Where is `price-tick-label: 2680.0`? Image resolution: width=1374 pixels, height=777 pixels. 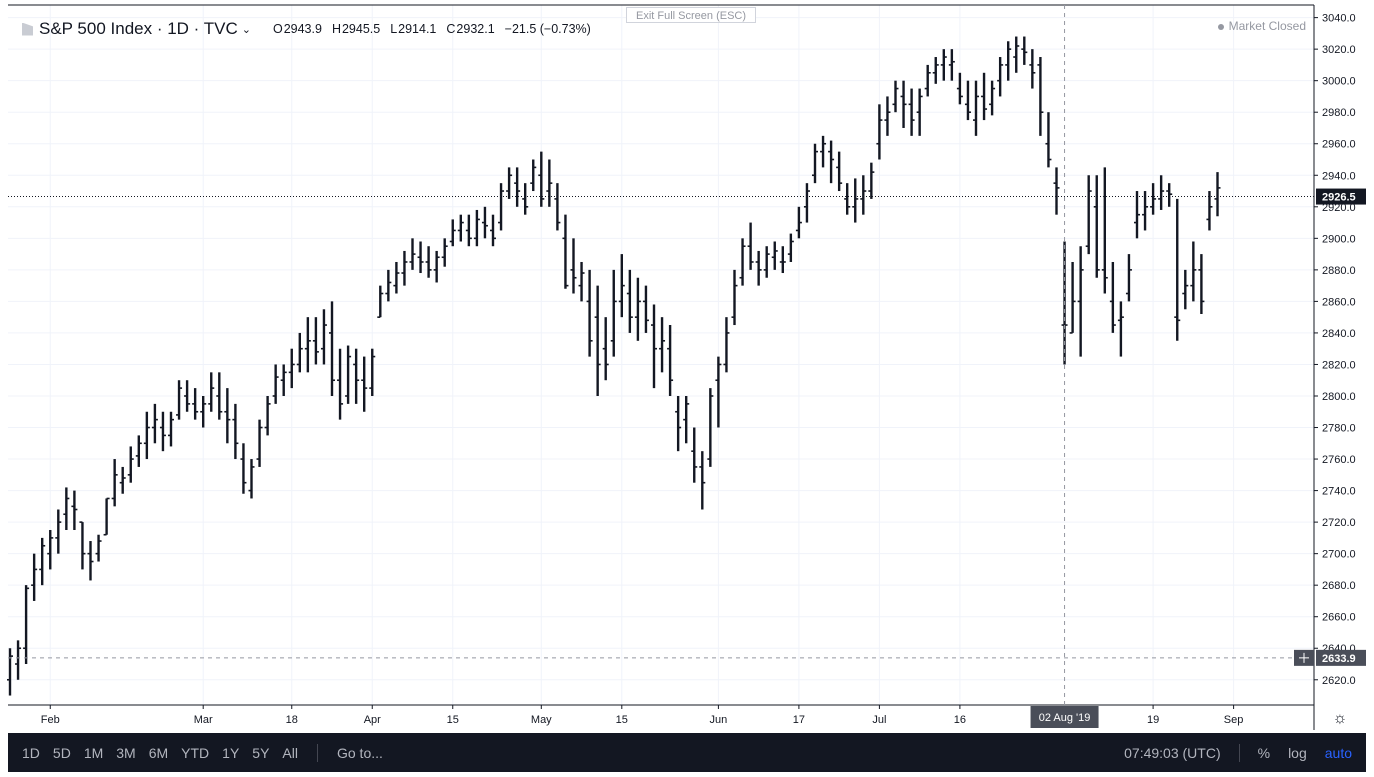
price-tick-label: 2680.0 is located at coordinates (1339, 586).